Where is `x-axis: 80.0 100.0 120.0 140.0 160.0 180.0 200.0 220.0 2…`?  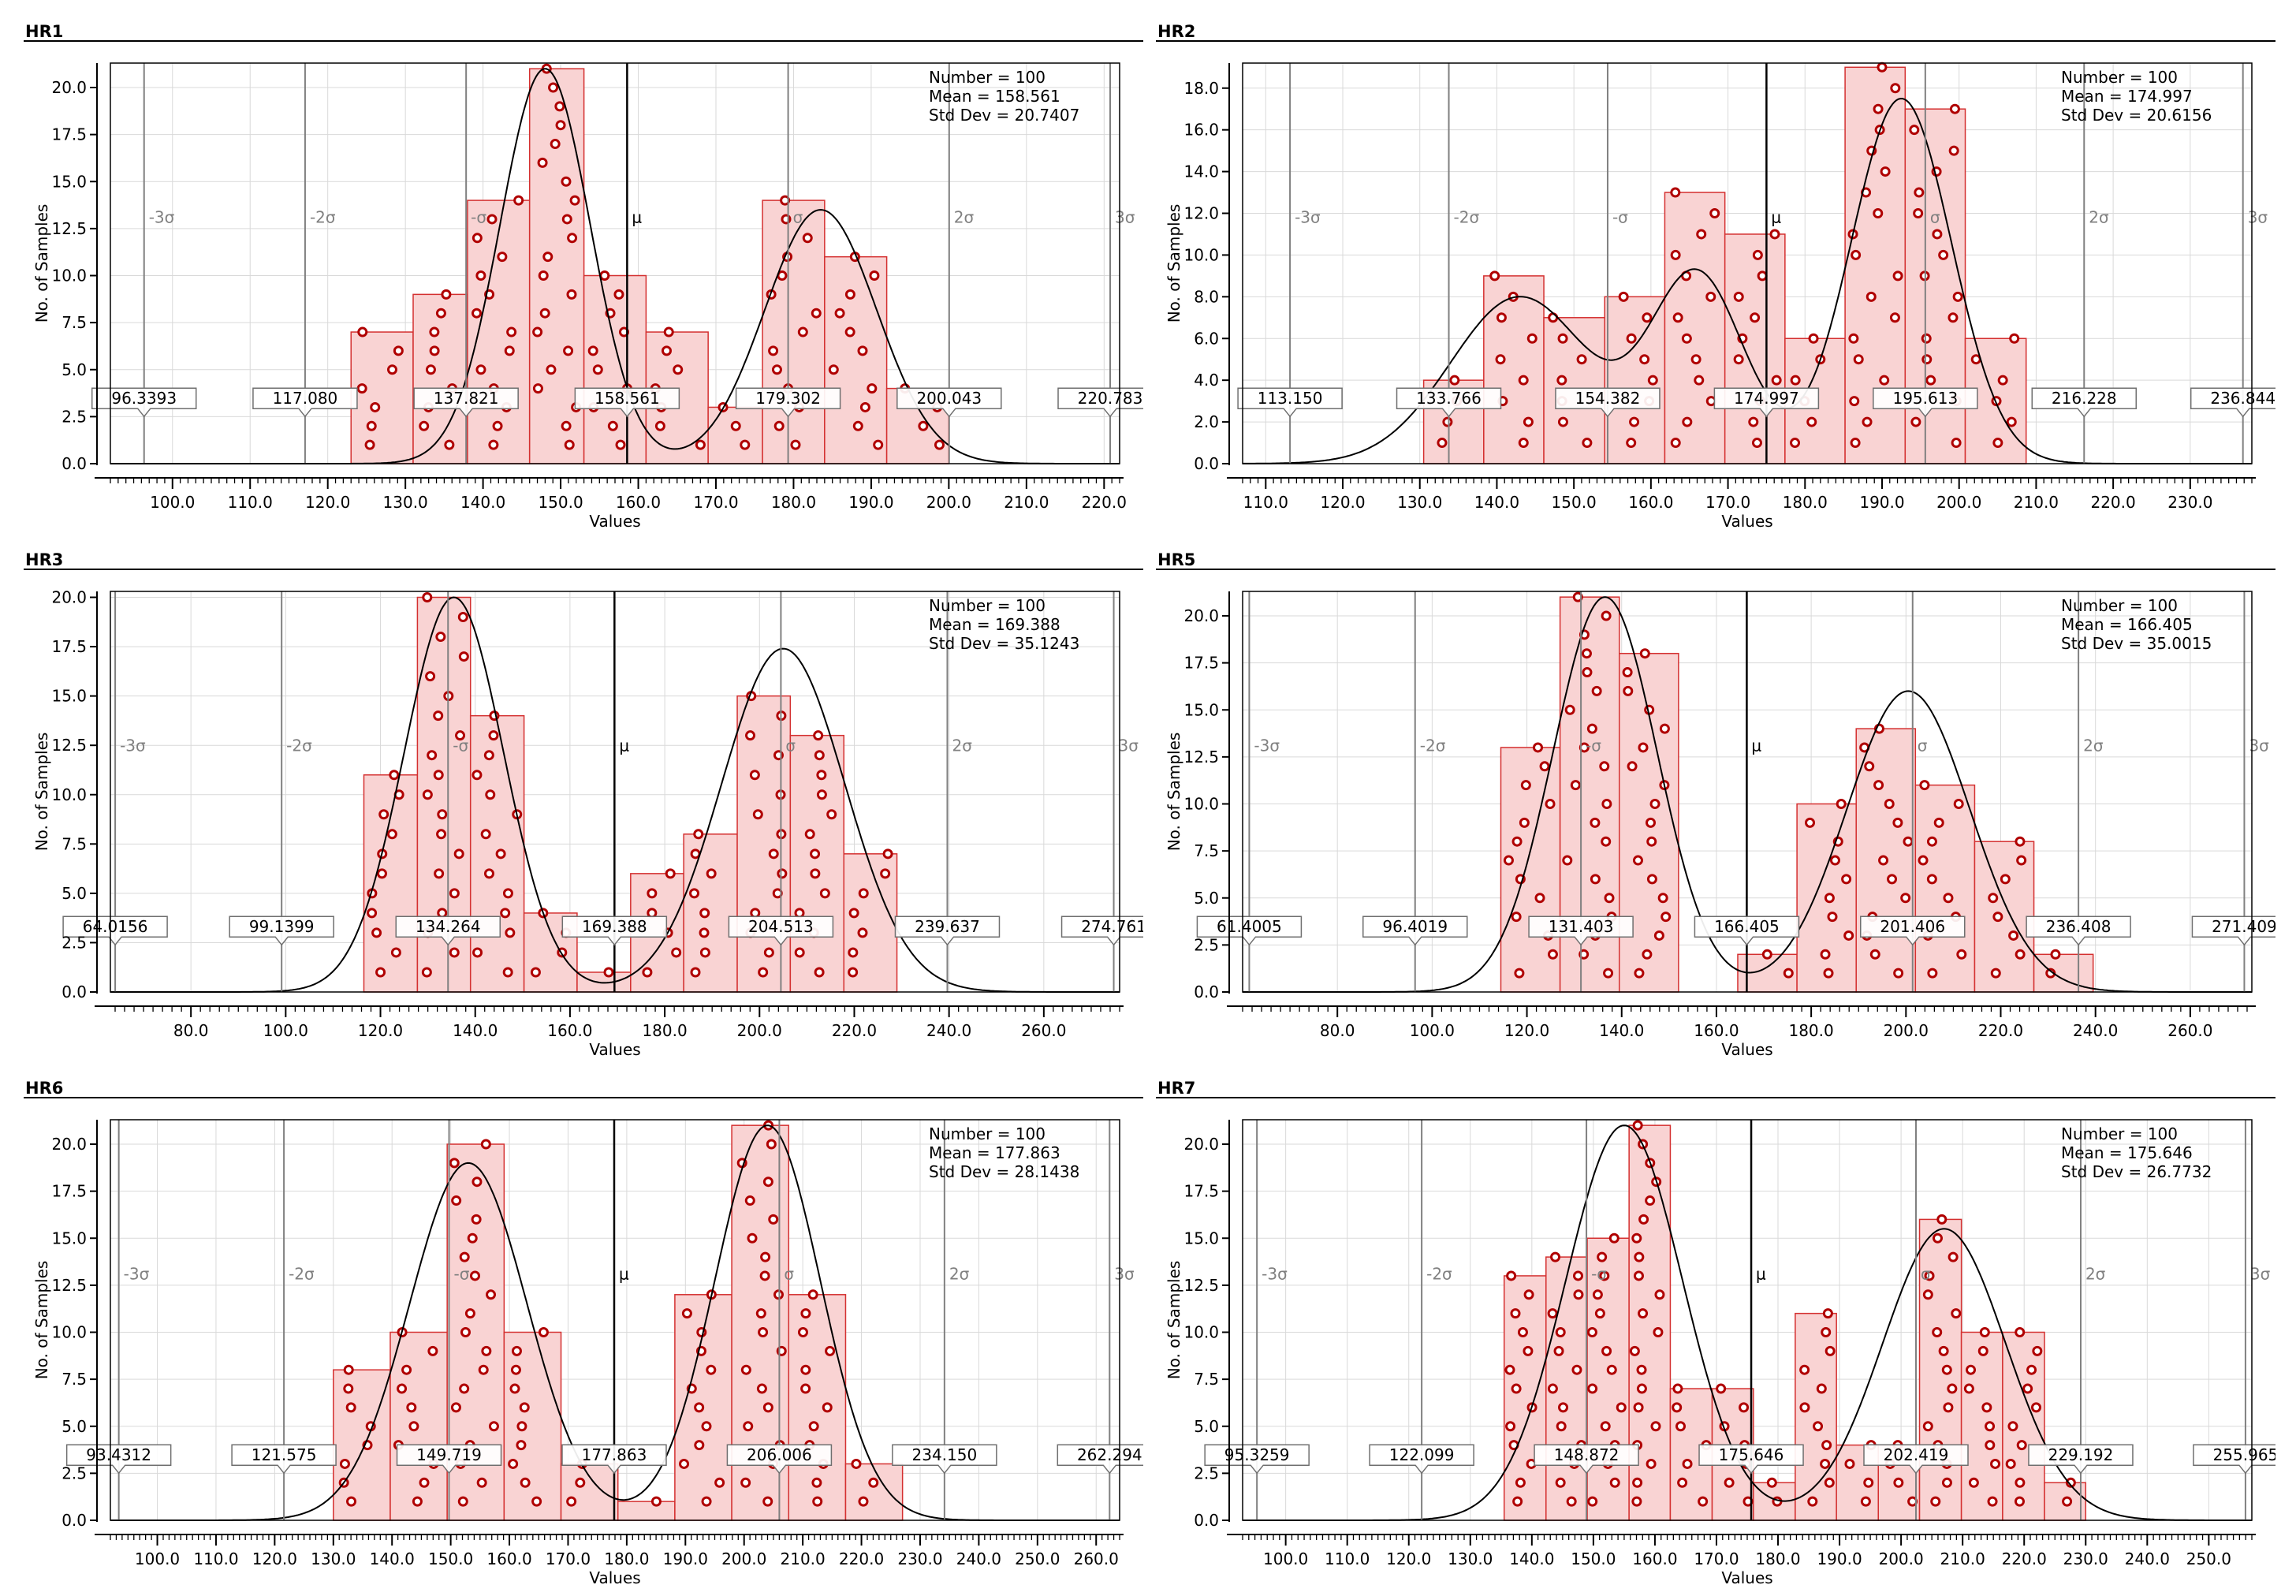
x-axis: 80.0 100.0 120.0 140.0 160.0 180.0 200.0 220.0 2… is located at coordinates (1742, 1032).